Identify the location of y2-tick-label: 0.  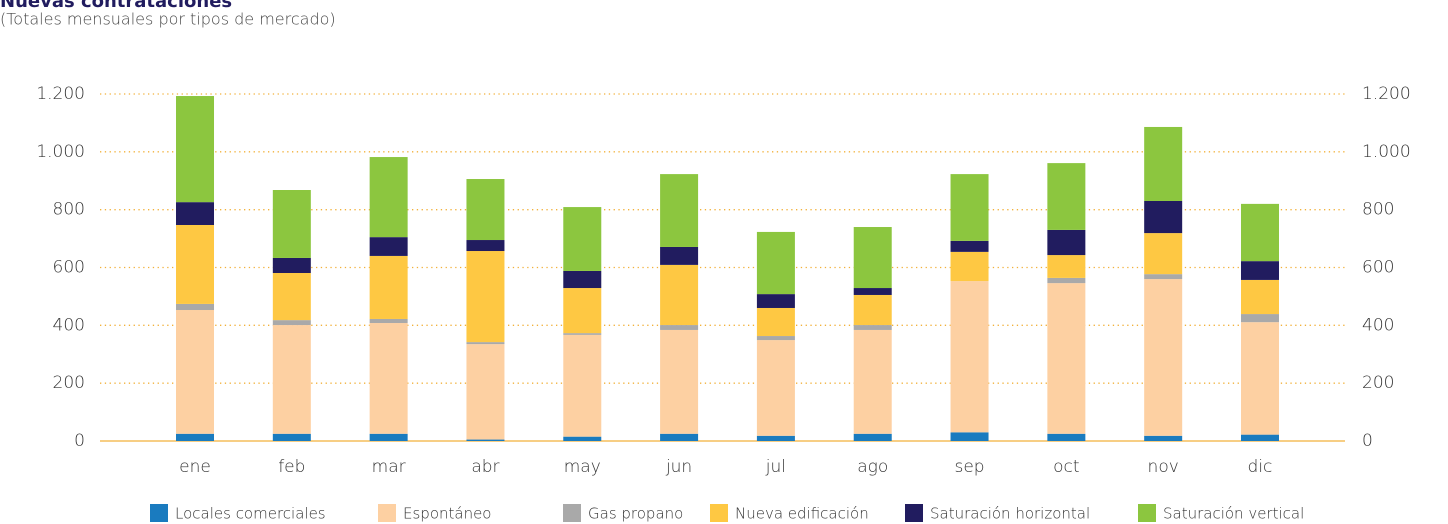
(1367, 441).